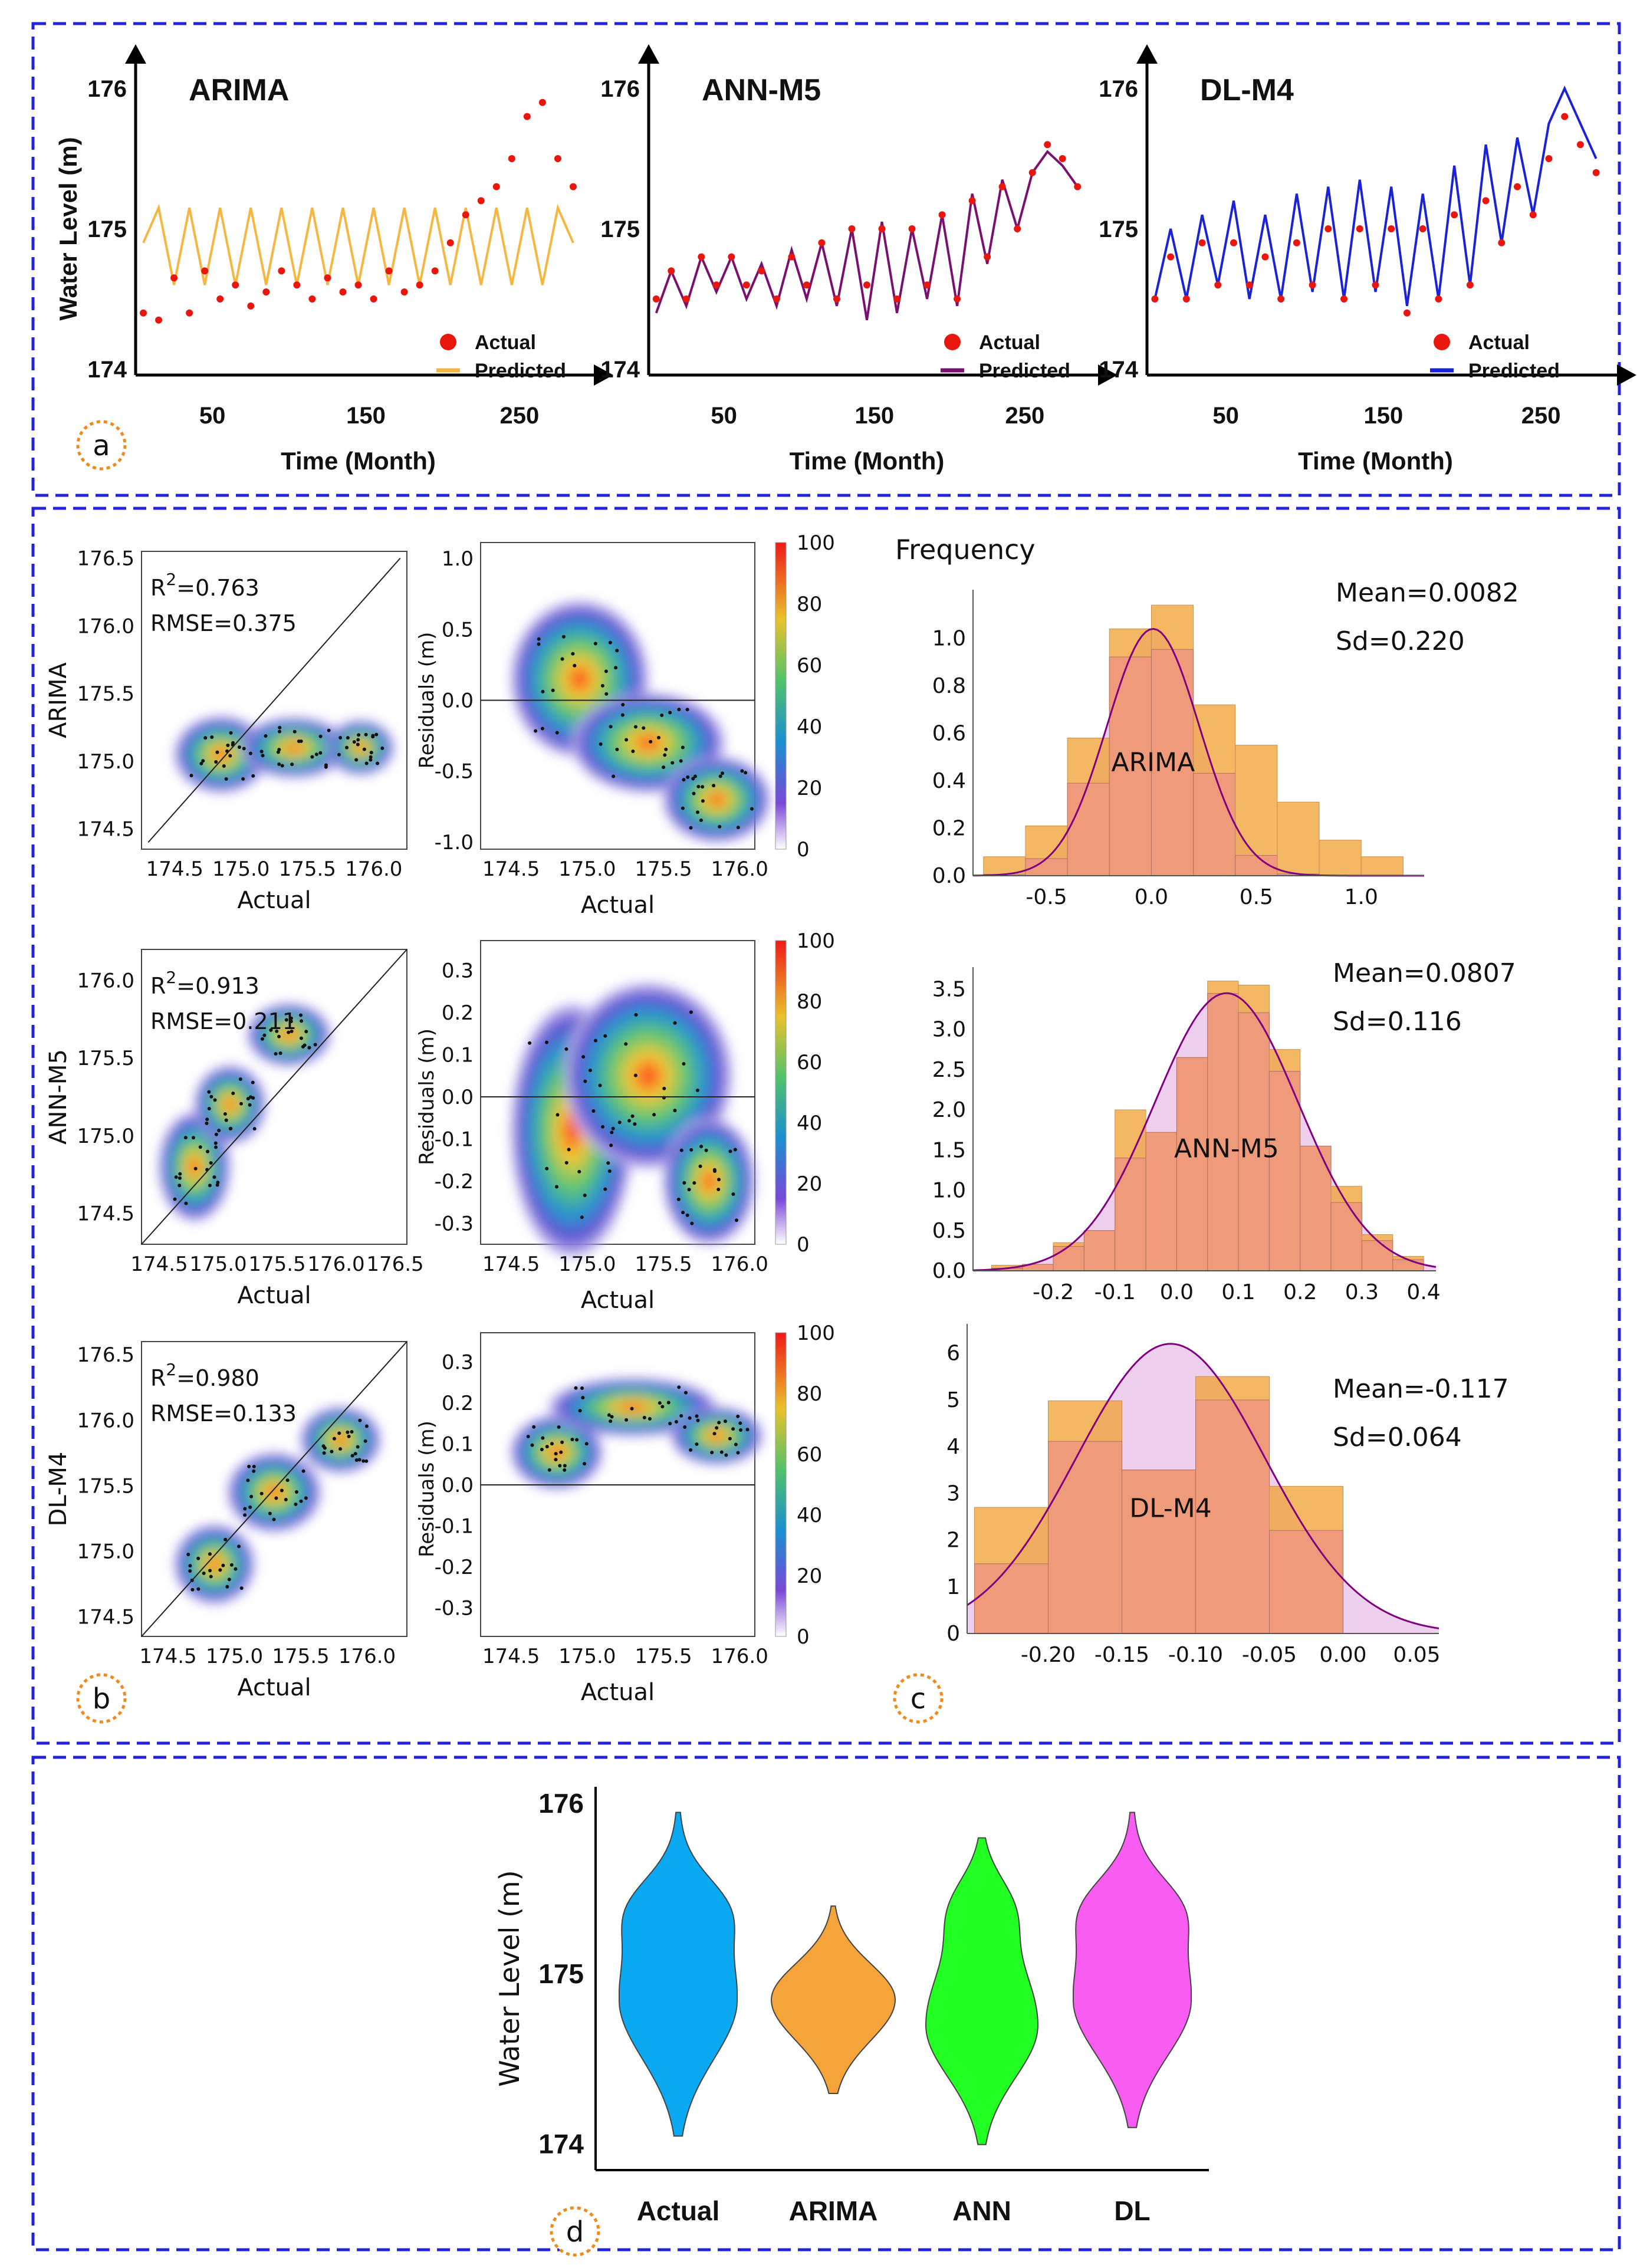 The image size is (1650, 2268). I want to click on colorbar-tick-label: 80, so click(809, 604).